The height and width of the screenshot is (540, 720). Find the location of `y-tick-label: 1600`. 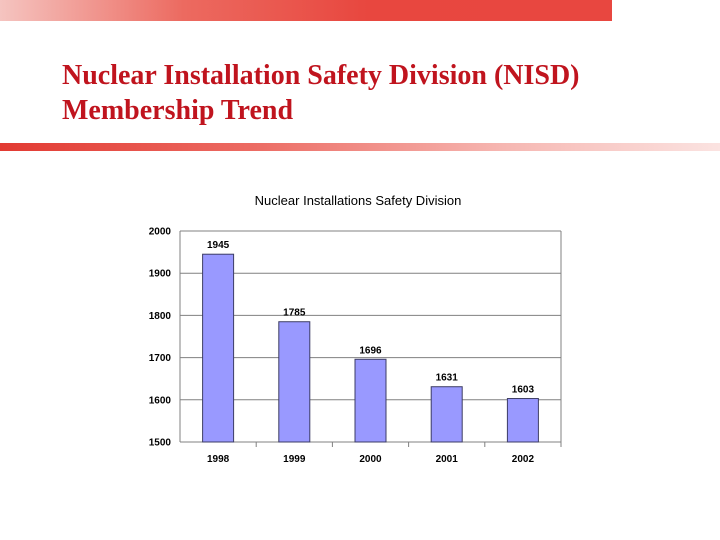

y-tick-label: 1600 is located at coordinates (160, 400).